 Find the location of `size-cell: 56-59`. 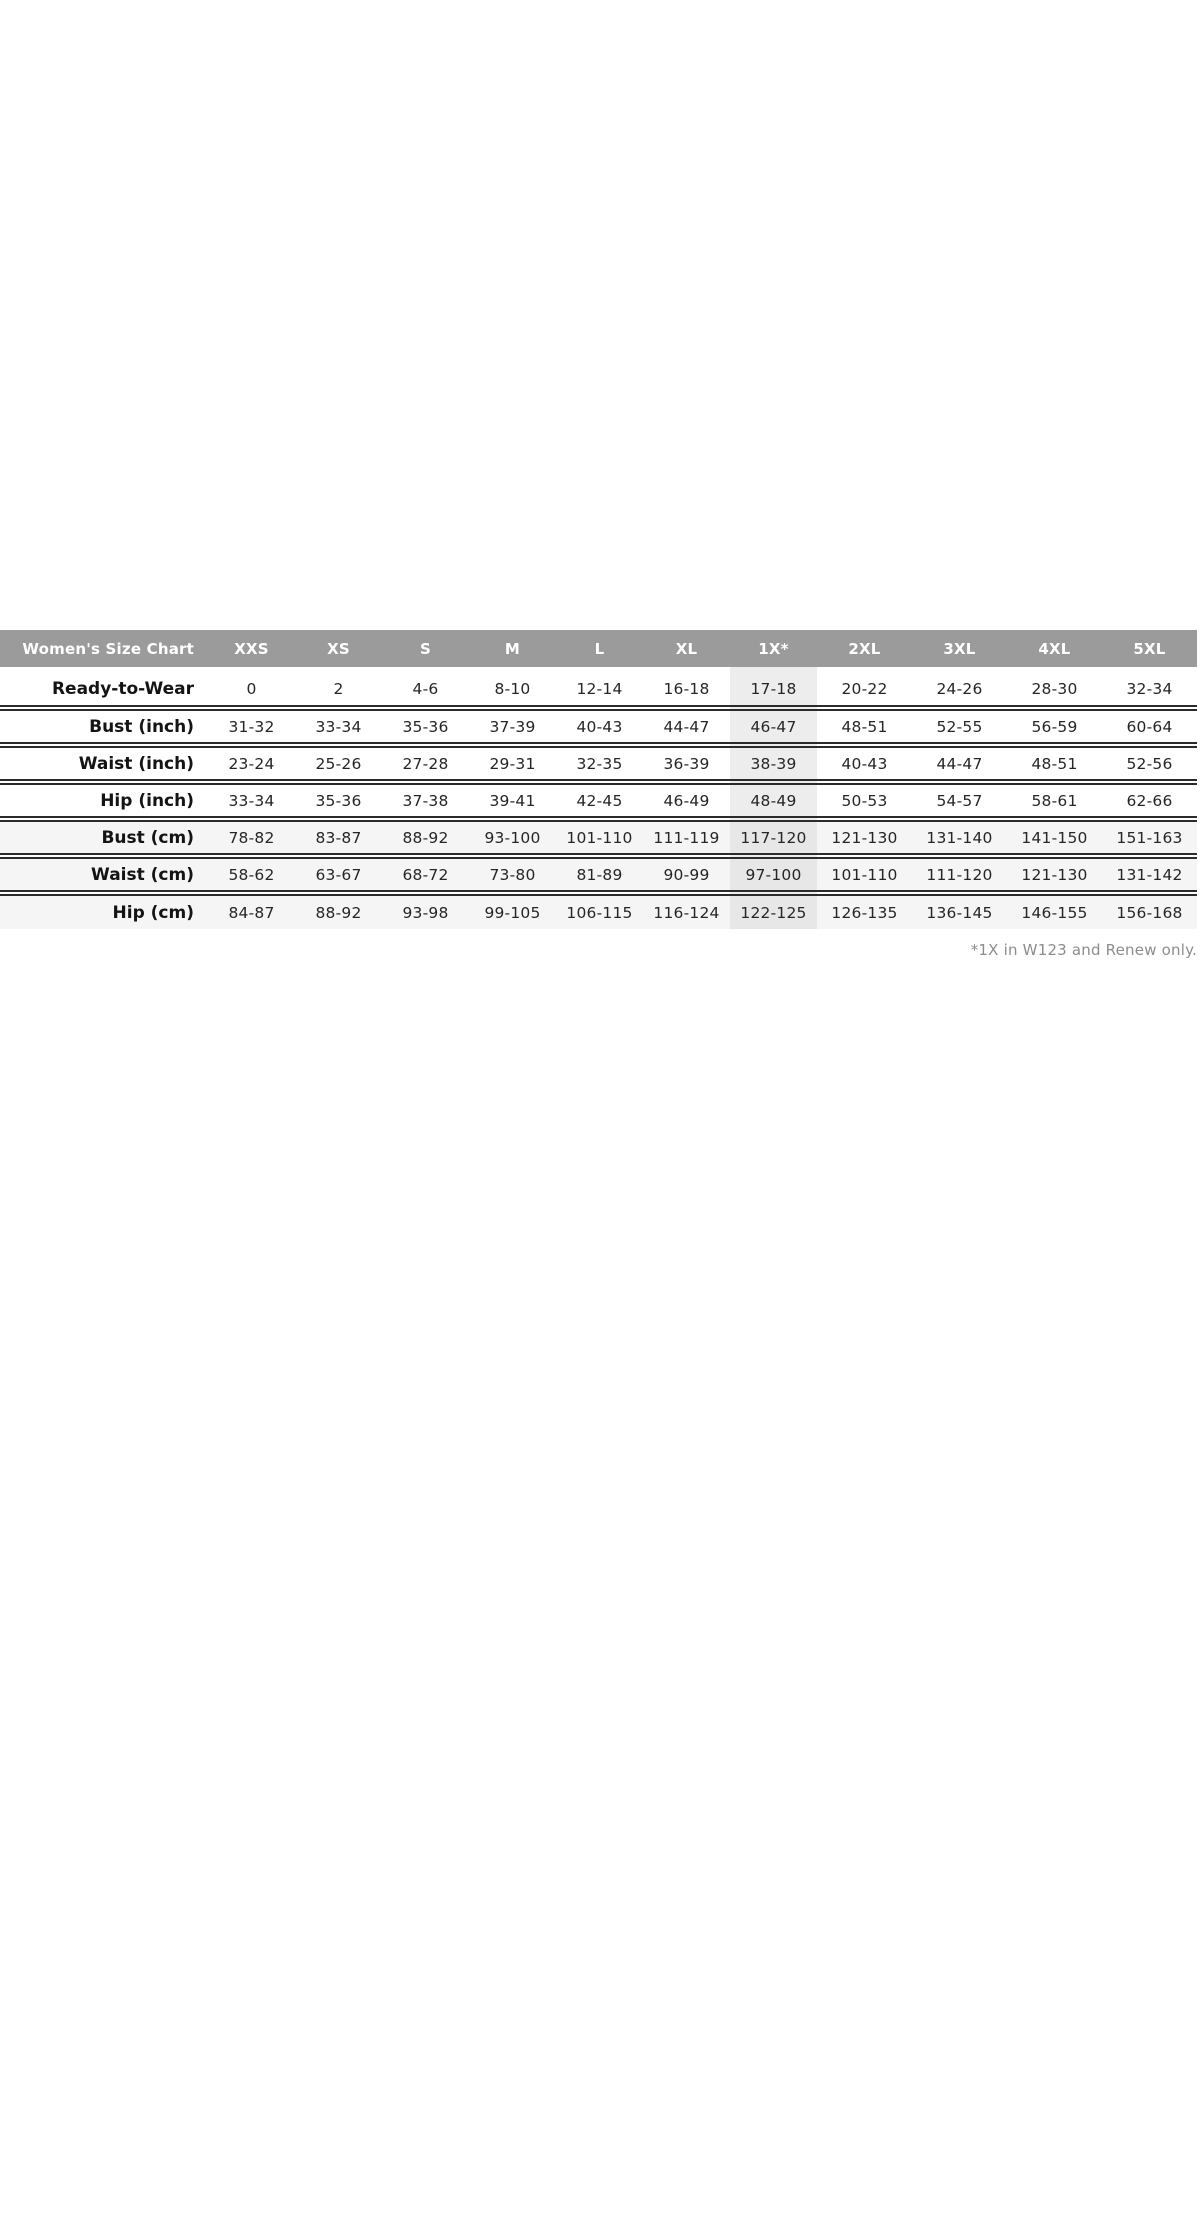

size-cell: 56-59 is located at coordinates (1054, 726).